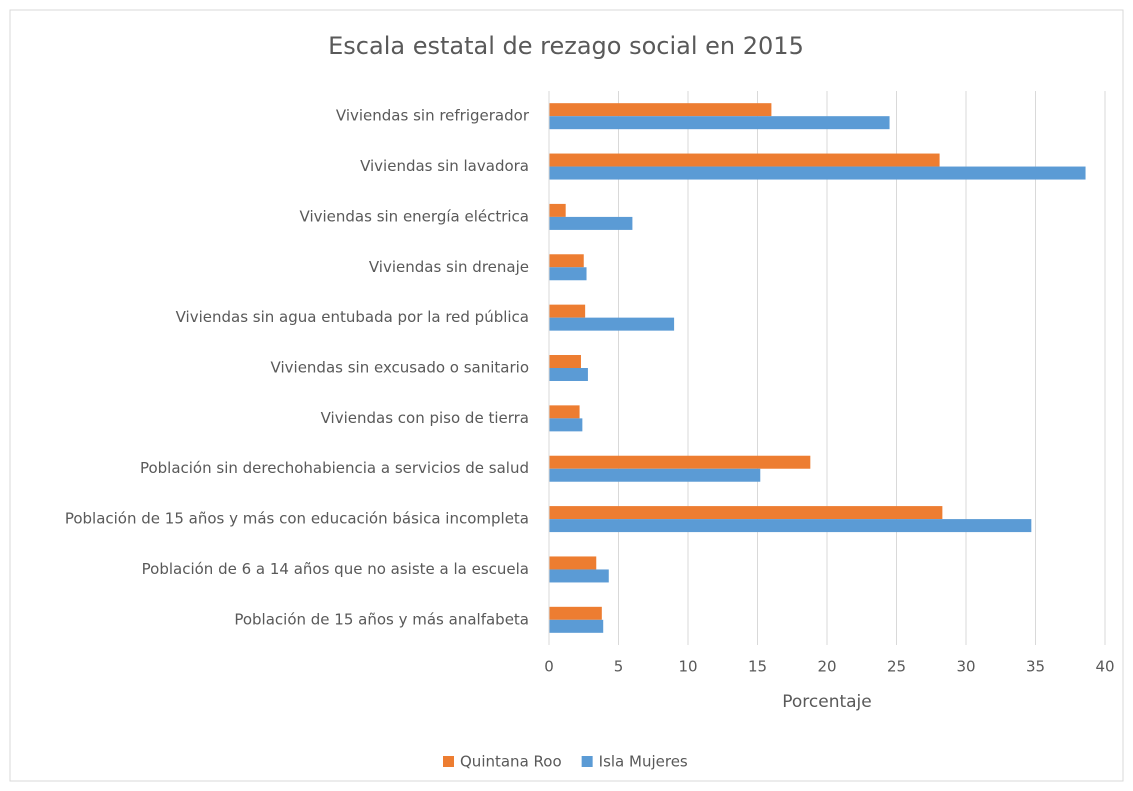  Describe the element at coordinates (687, 667) in the screenshot. I see `x-tick-label: 10` at that location.